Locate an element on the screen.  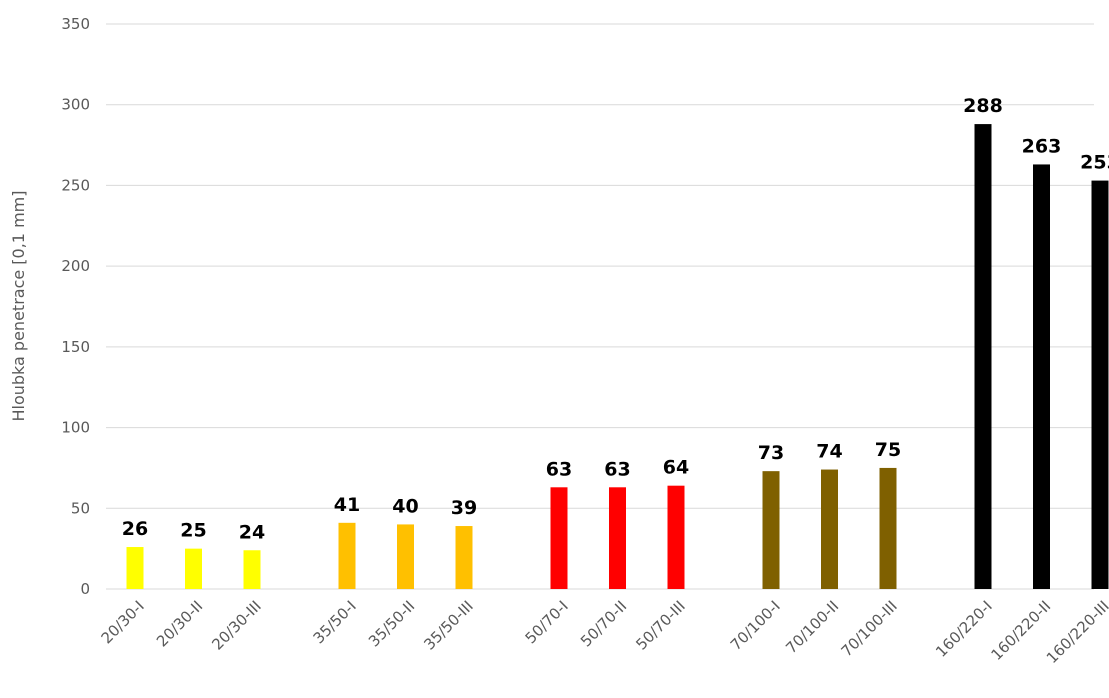
x-tick-label: 50/70-I is located at coordinates (547, 622).